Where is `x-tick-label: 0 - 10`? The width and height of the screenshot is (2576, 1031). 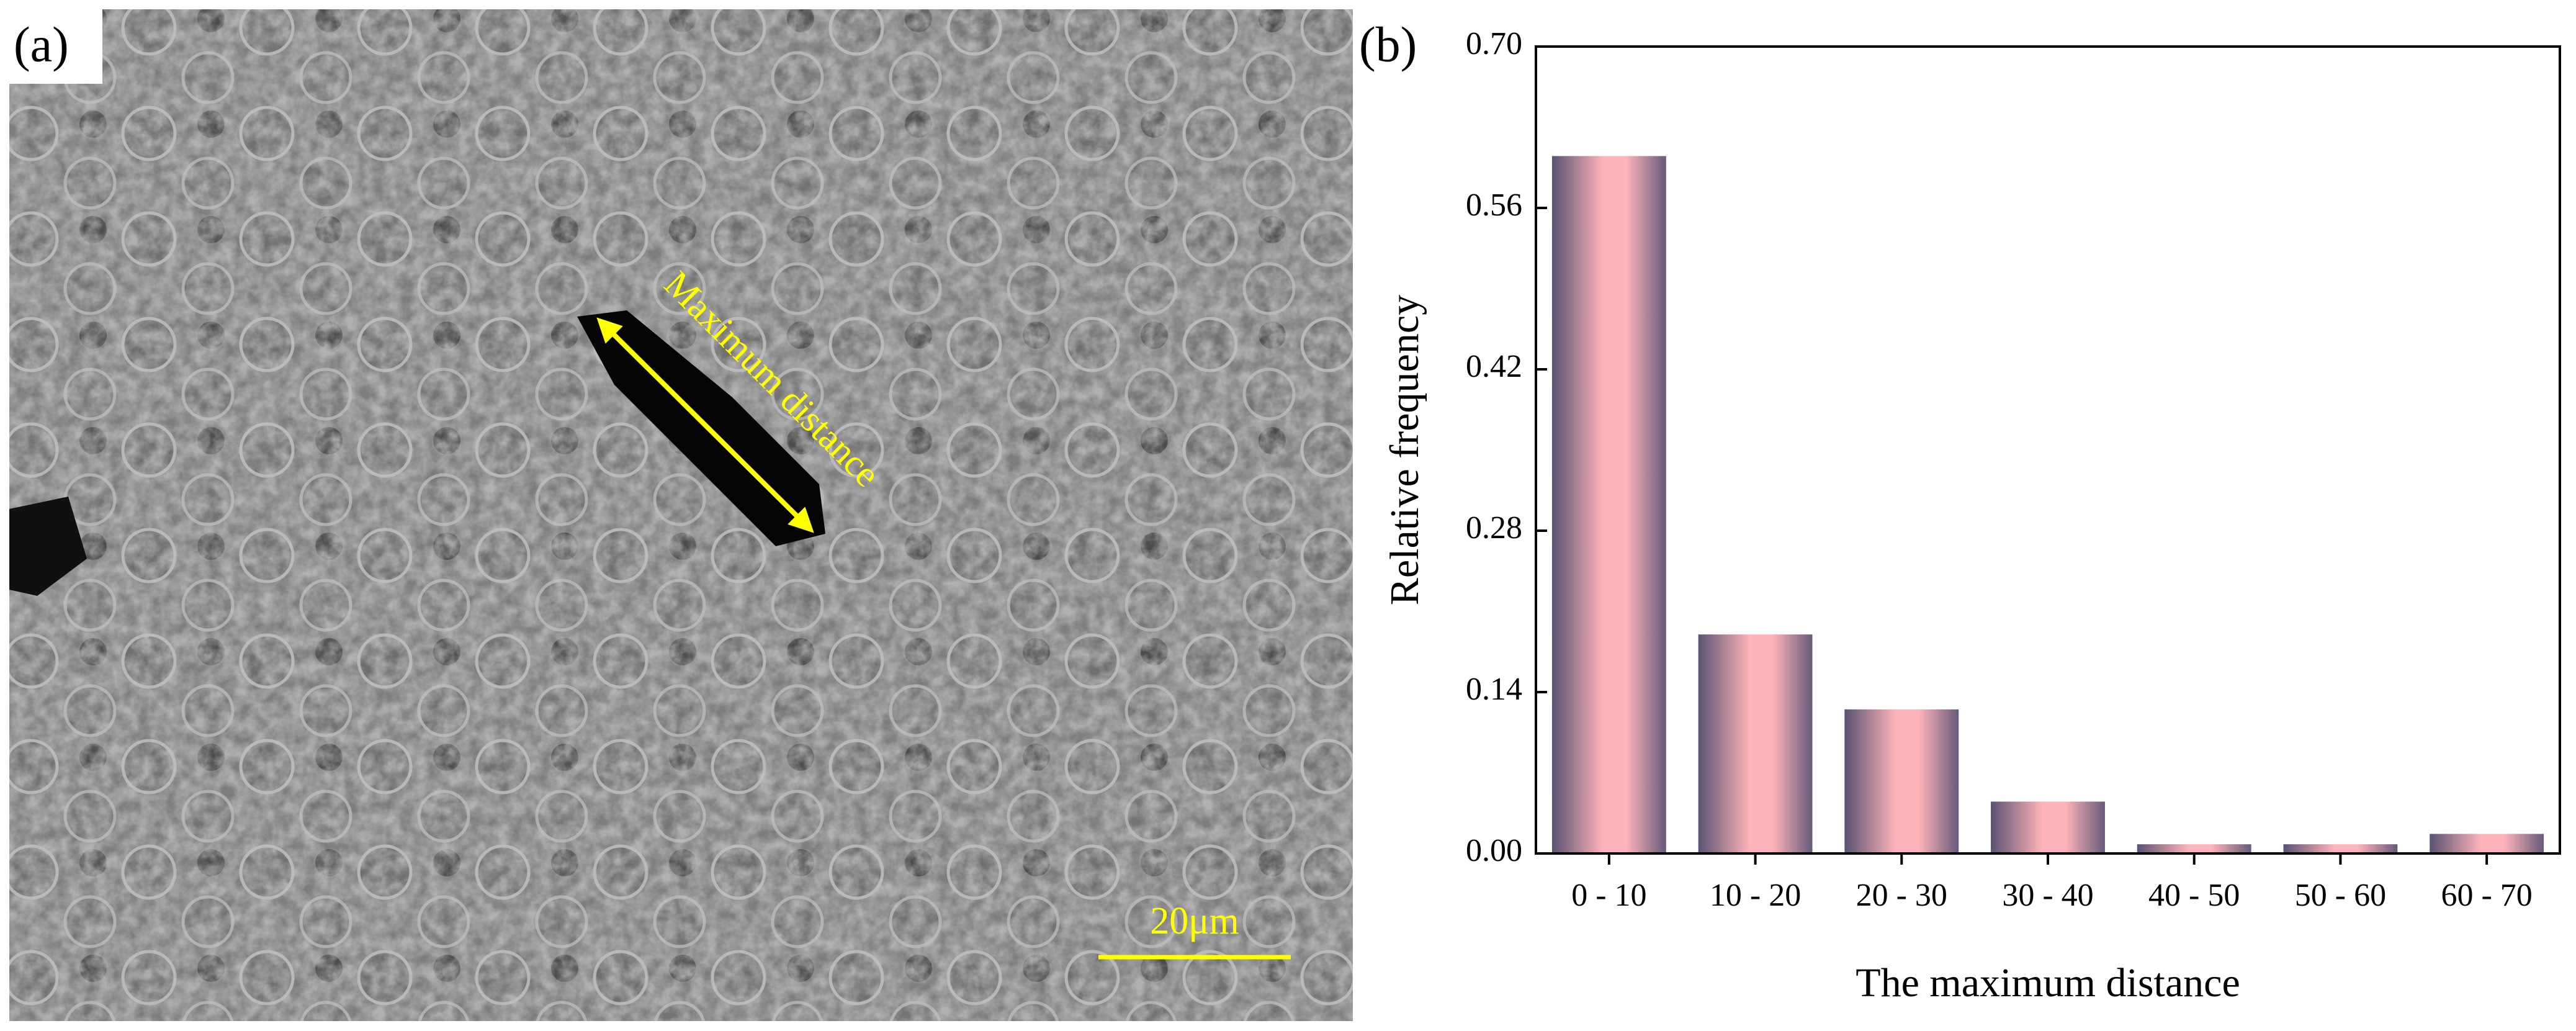 x-tick-label: 0 - 10 is located at coordinates (1609, 895).